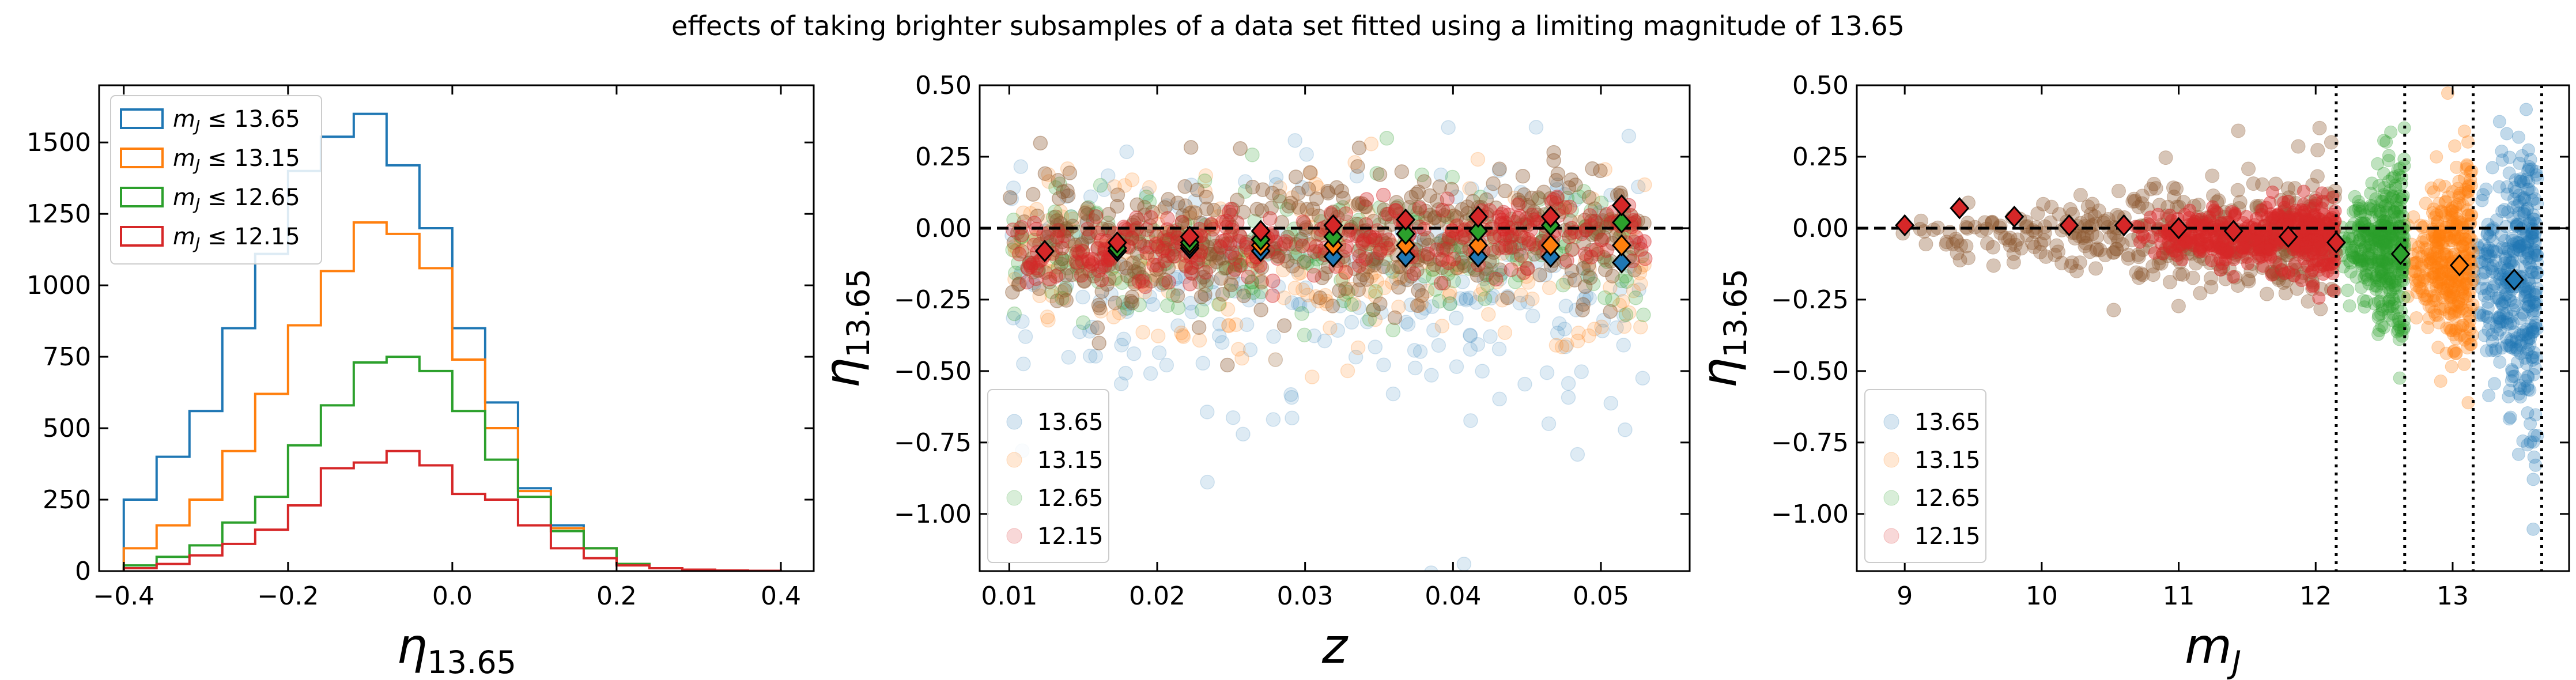 The image size is (2576, 680). What do you see at coordinates (1722, 329) in the screenshot?
I see `mj-ylabel: η13.65` at bounding box center [1722, 329].